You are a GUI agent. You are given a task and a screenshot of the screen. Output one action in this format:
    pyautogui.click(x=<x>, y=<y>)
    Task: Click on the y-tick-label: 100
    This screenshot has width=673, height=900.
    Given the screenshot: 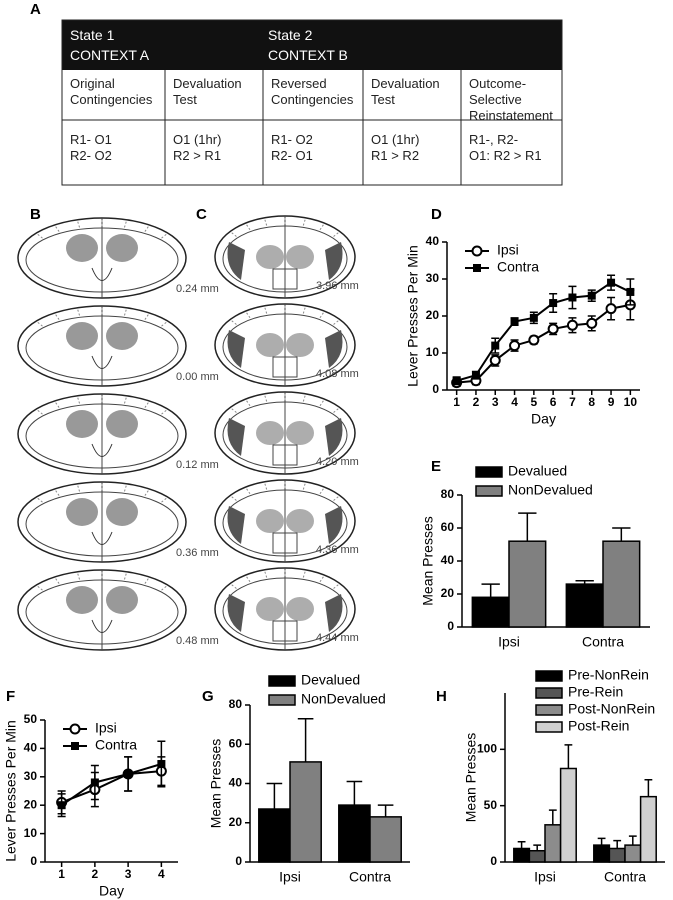 What is the action you would take?
    pyautogui.click(x=487, y=749)
    